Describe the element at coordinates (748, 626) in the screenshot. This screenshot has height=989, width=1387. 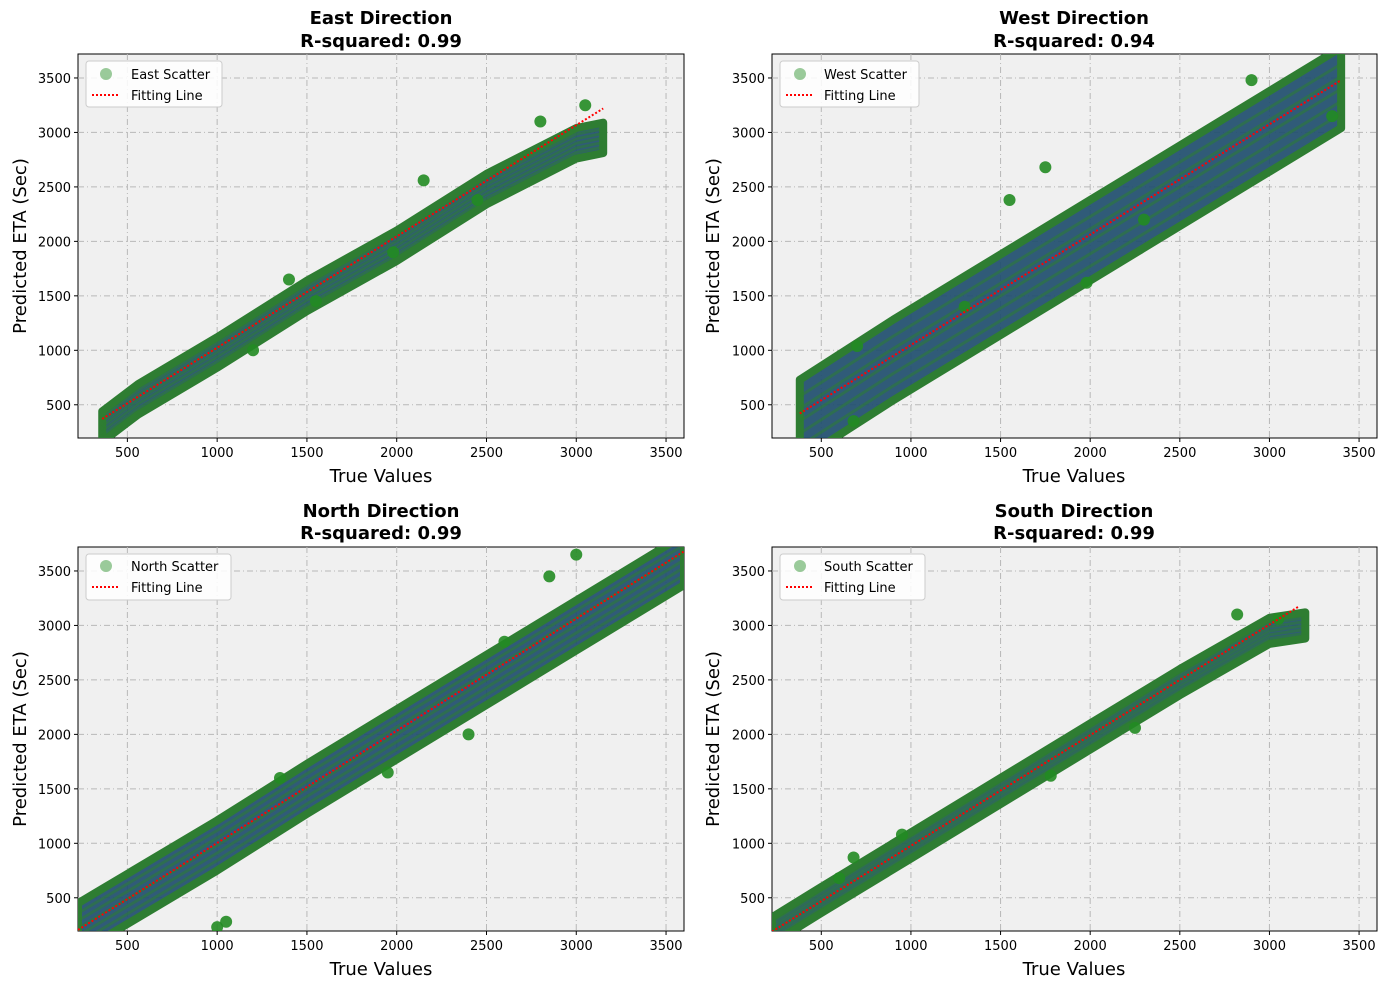
I see `south-y-tick-label-3000: 3000` at that location.